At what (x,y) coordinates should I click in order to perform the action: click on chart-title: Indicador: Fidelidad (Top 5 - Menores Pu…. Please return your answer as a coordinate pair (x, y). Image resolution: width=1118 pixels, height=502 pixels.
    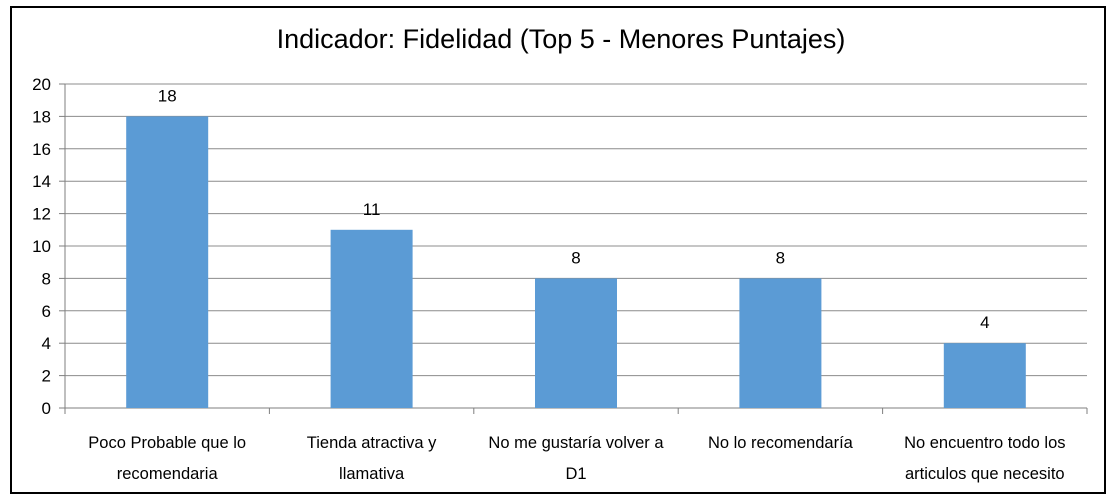
    Looking at the image, I should click on (561, 39).